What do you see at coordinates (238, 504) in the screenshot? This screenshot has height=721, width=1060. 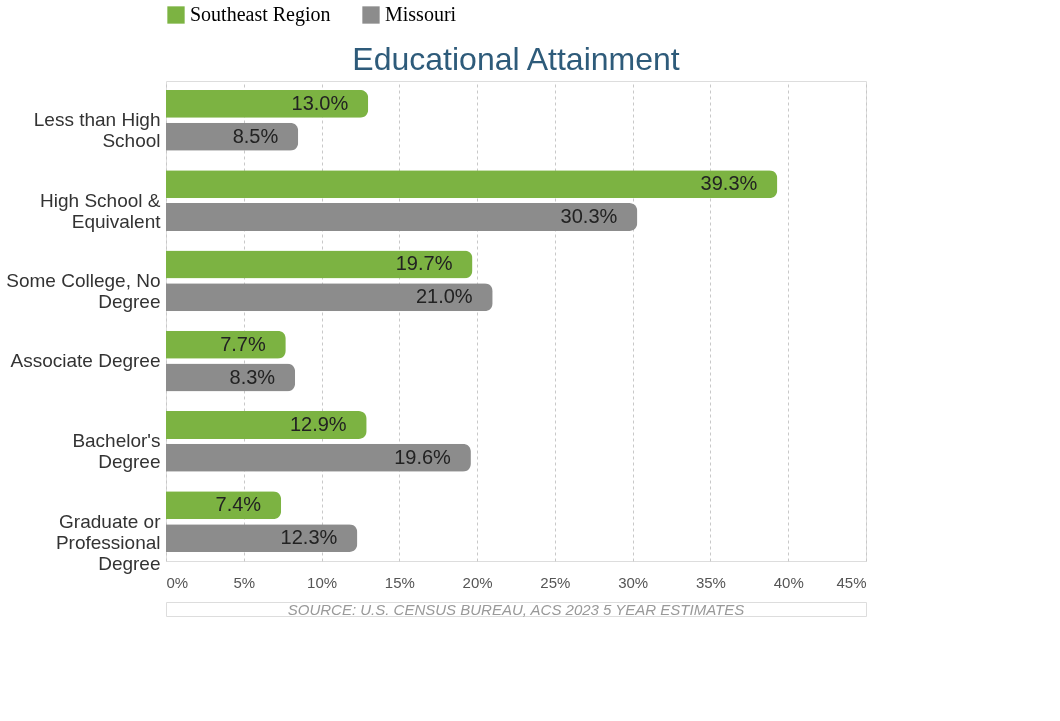 I see `data-label: 7.4%` at bounding box center [238, 504].